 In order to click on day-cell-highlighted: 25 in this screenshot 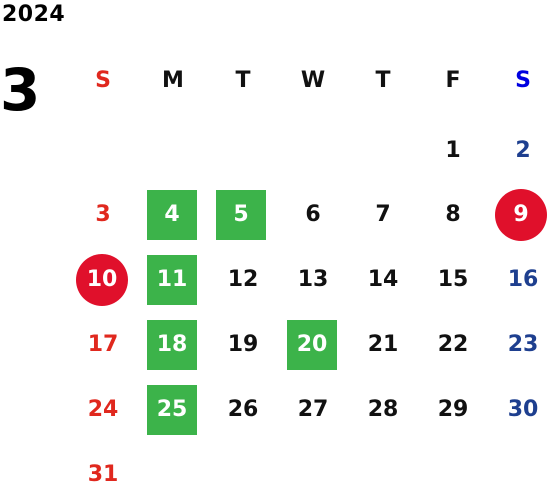, I will do `click(172, 410)`.